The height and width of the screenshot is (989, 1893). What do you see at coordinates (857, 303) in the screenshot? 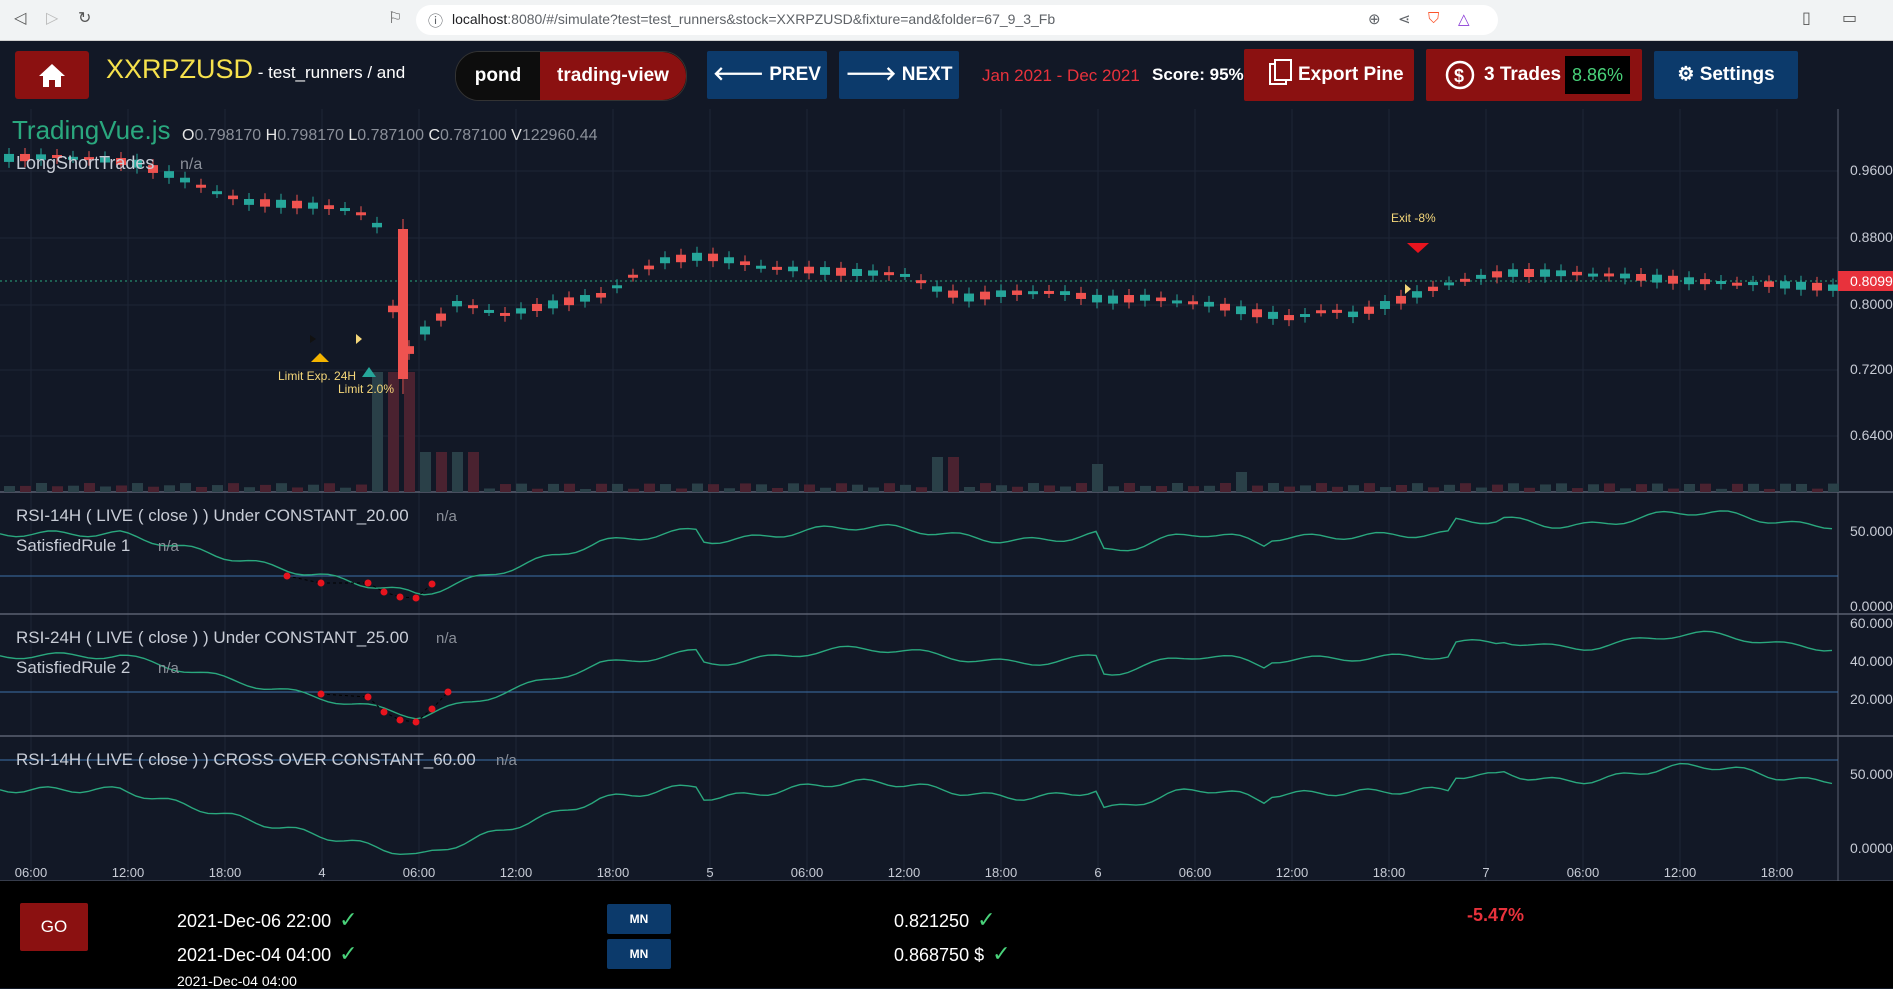
I see `trade-annotations: Limit Exp. 24H Limit 2.0% Exit -8%` at bounding box center [857, 303].